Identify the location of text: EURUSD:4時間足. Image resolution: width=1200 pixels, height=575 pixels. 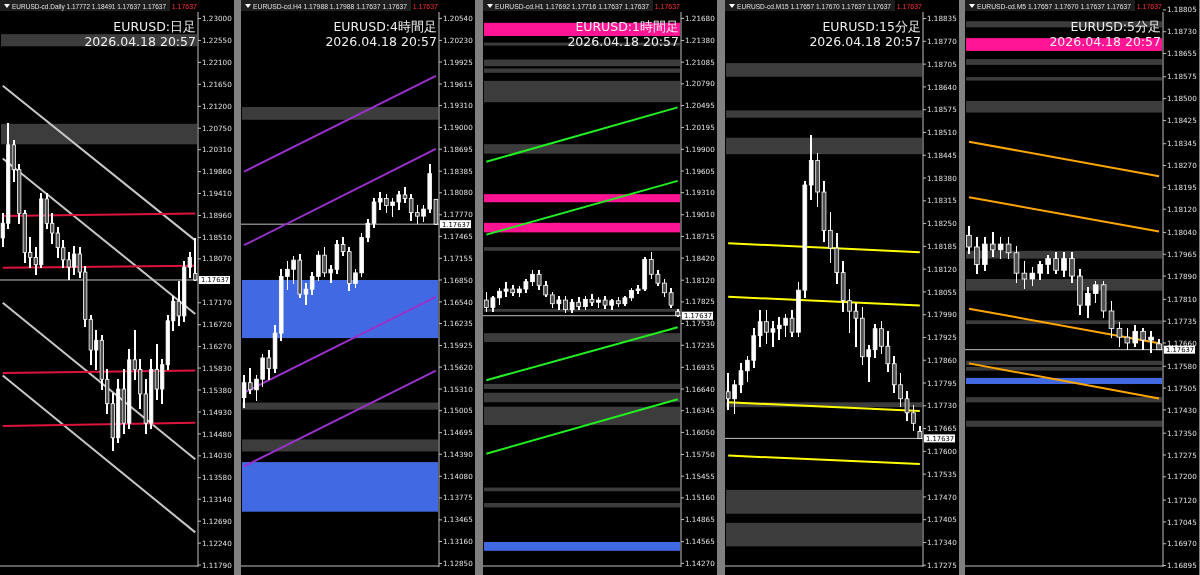
(385, 26).